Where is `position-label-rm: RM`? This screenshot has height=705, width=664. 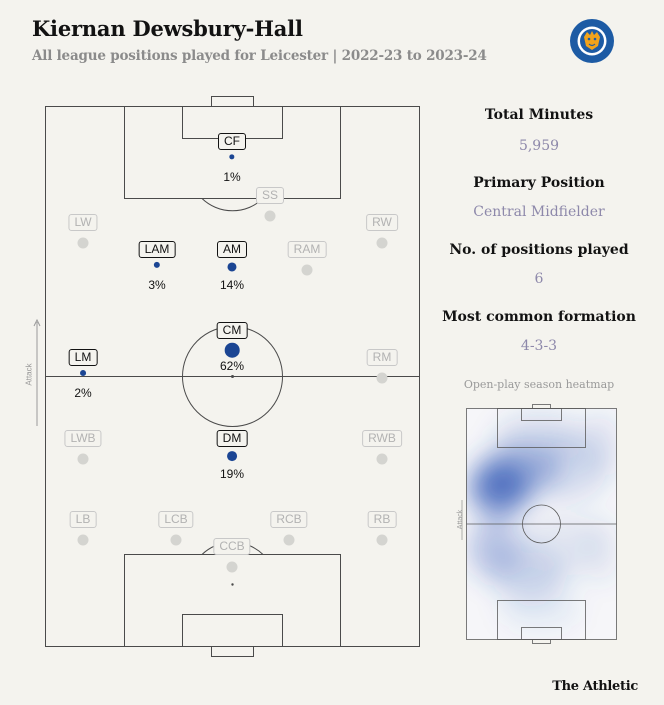 position-label-rm: RM is located at coordinates (382, 357).